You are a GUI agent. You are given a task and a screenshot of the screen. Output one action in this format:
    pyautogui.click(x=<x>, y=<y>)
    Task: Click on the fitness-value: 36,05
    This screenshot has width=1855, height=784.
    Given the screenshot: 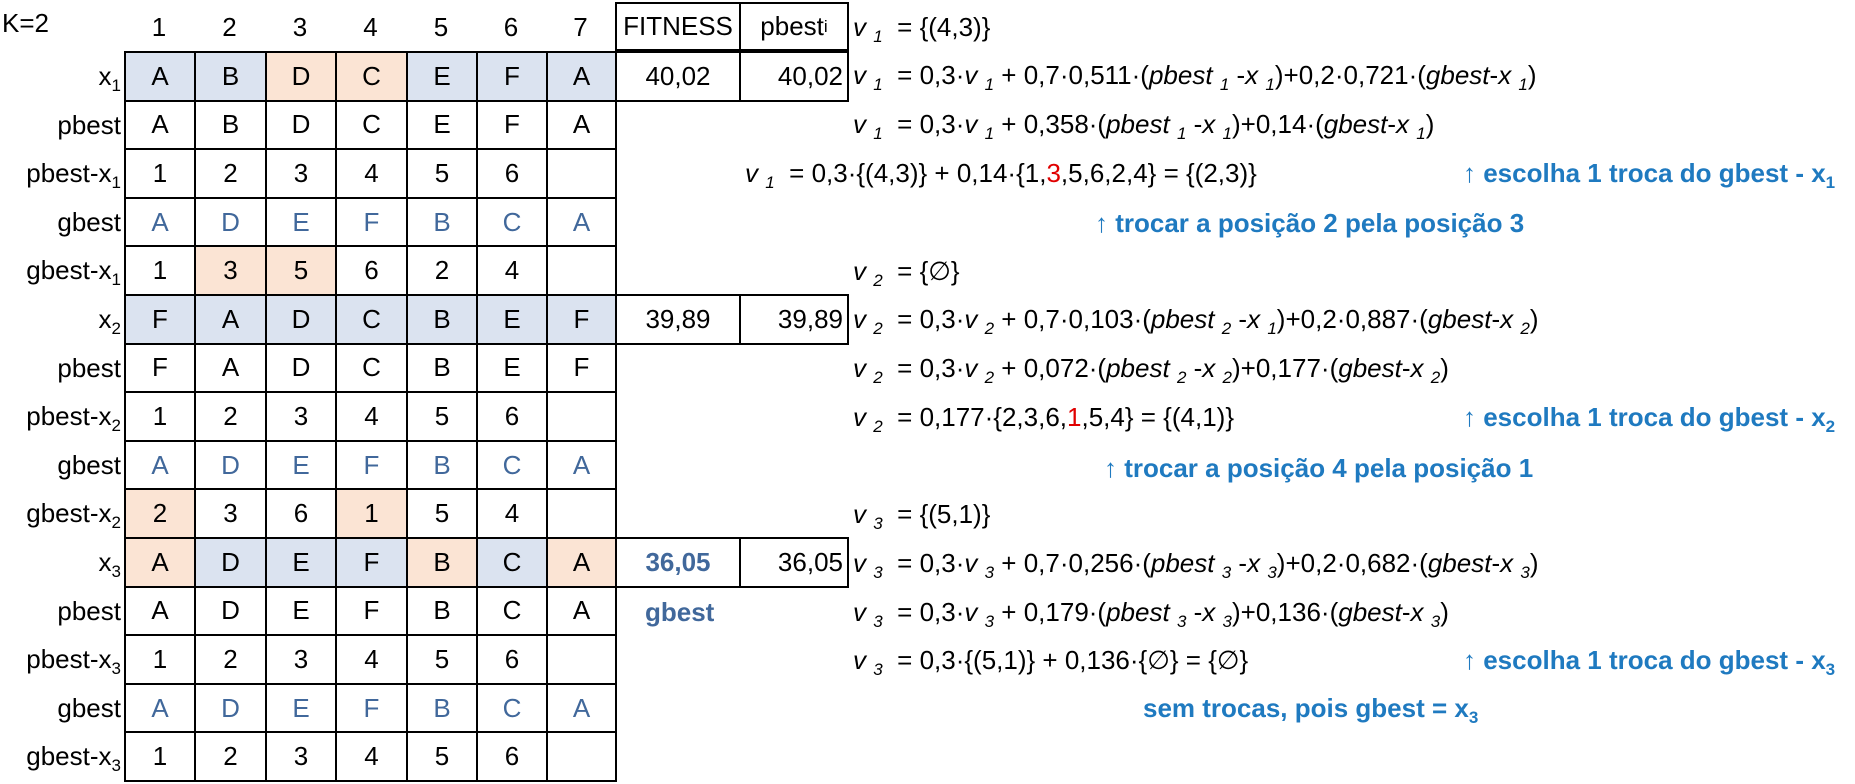 What is the action you would take?
    pyautogui.click(x=678, y=562)
    